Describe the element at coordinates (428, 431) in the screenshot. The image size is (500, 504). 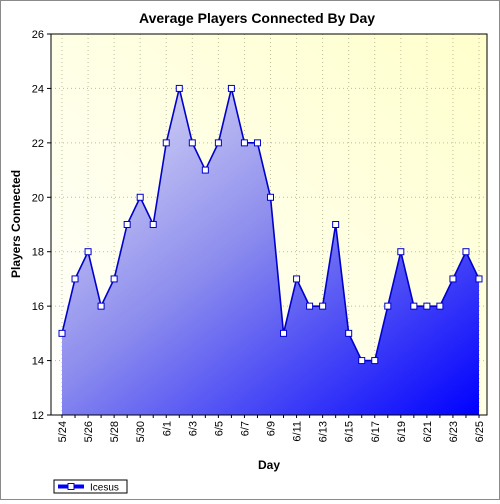
I see `x-tick-label: 6/21` at that location.